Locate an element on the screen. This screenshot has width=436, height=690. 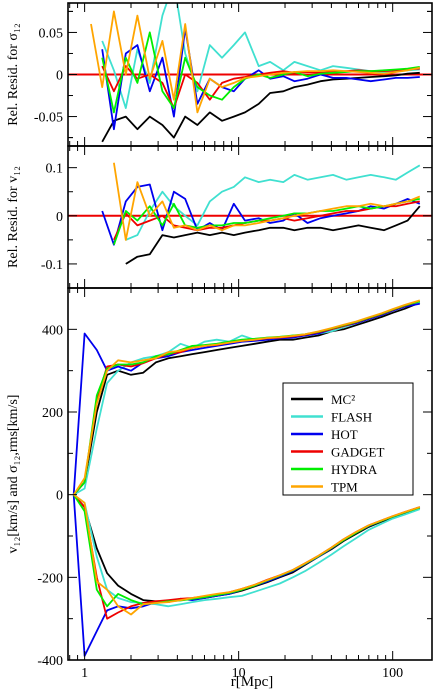
plot-area is located at coordinates (250, 213).